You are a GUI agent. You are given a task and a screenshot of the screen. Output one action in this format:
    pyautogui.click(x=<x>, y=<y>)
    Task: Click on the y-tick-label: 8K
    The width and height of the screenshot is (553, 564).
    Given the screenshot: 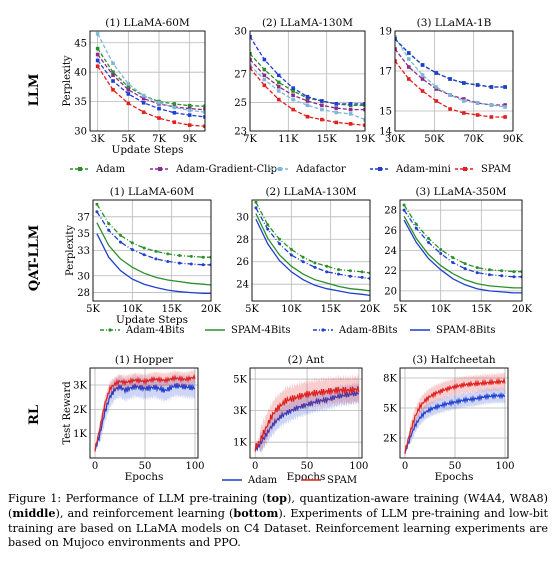 What is the action you would take?
    pyautogui.click(x=390, y=379)
    